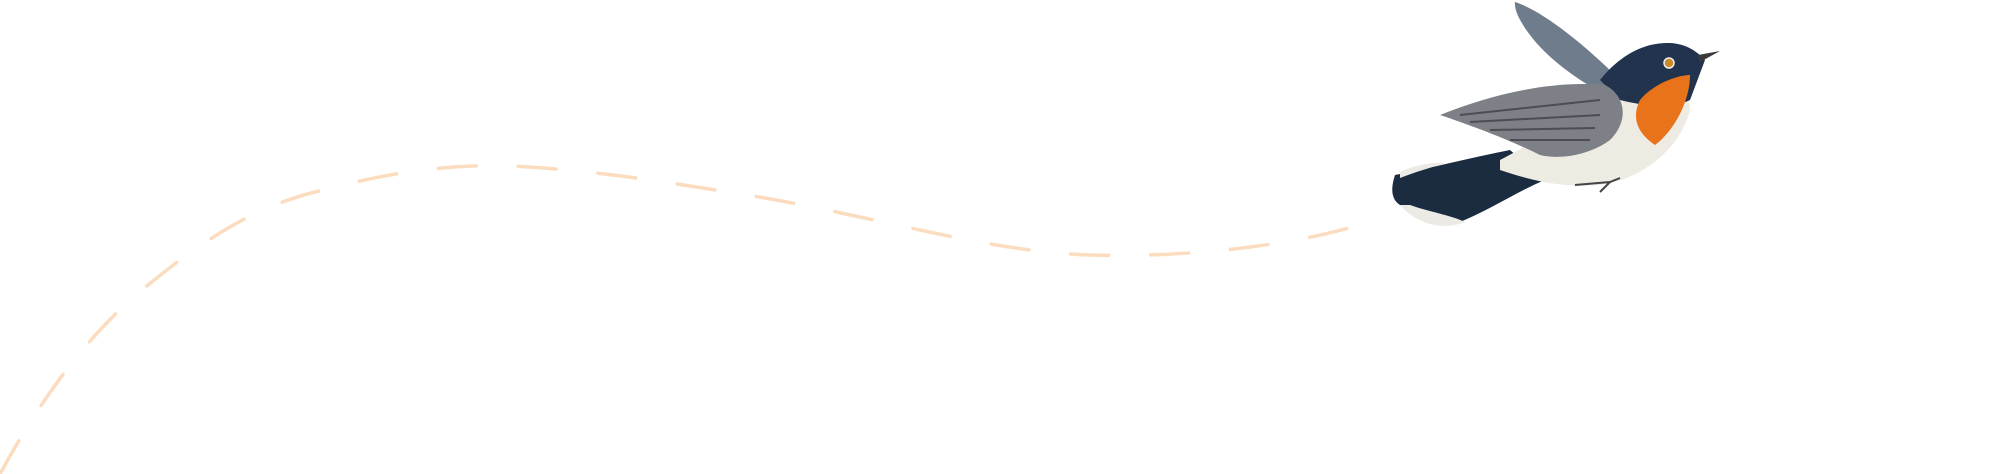  Describe the element at coordinates (1432, 215) in the screenshot. I see `bird-tail-tips` at that location.